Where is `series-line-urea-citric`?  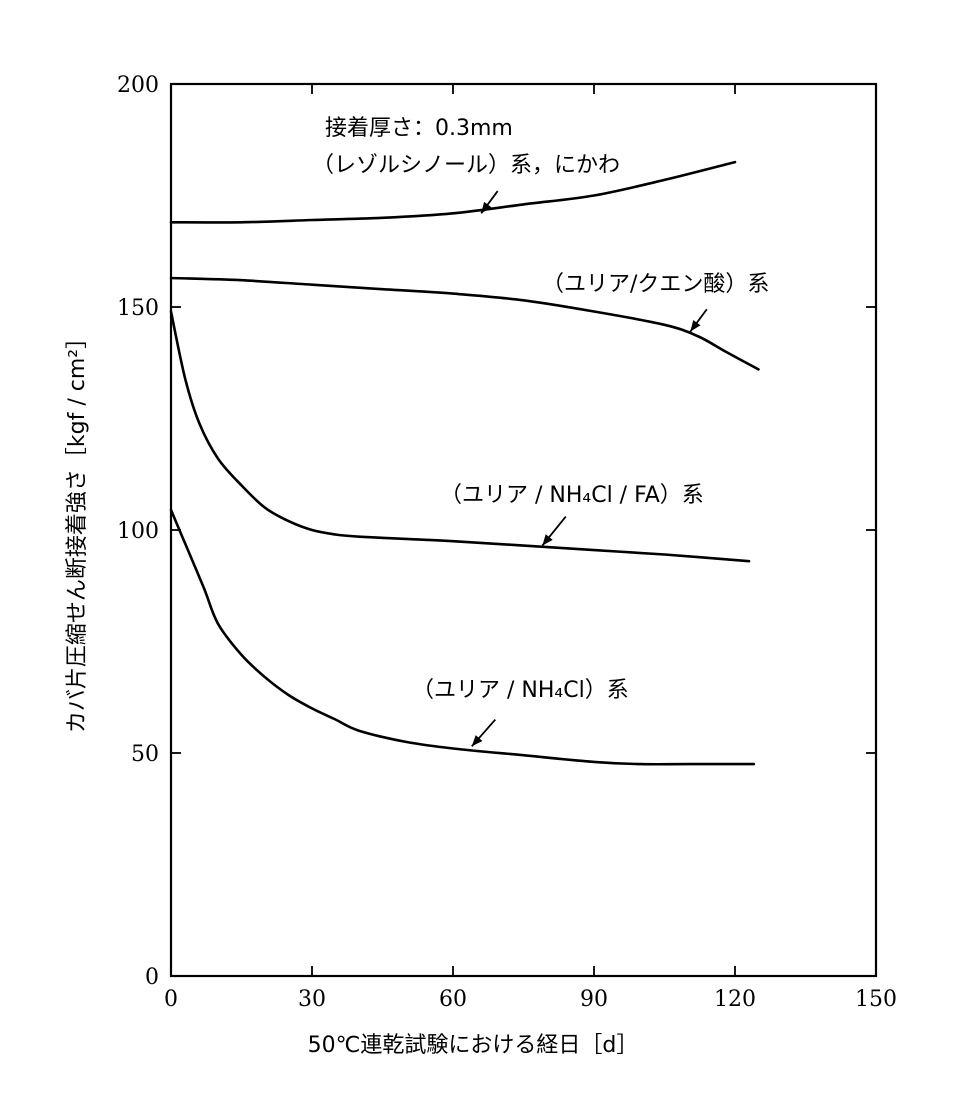 series-line-urea-citric is located at coordinates (464, 323).